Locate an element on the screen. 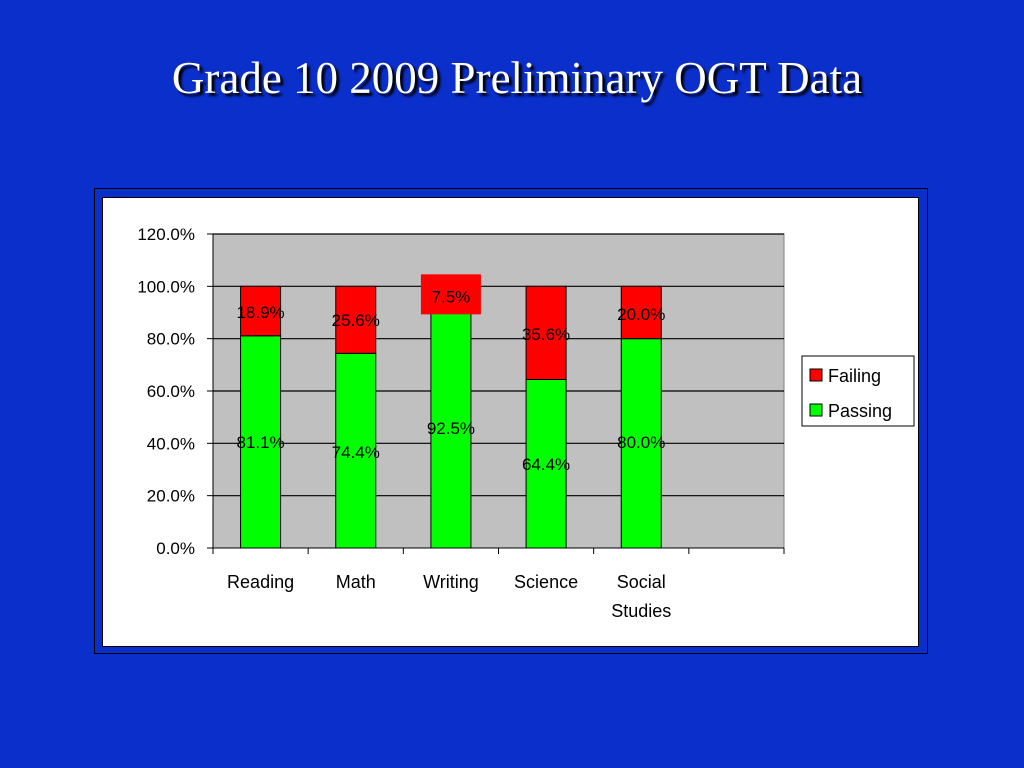 This screenshot has height=768, width=1024. y-tick-label: 120.0% is located at coordinates (166, 234).